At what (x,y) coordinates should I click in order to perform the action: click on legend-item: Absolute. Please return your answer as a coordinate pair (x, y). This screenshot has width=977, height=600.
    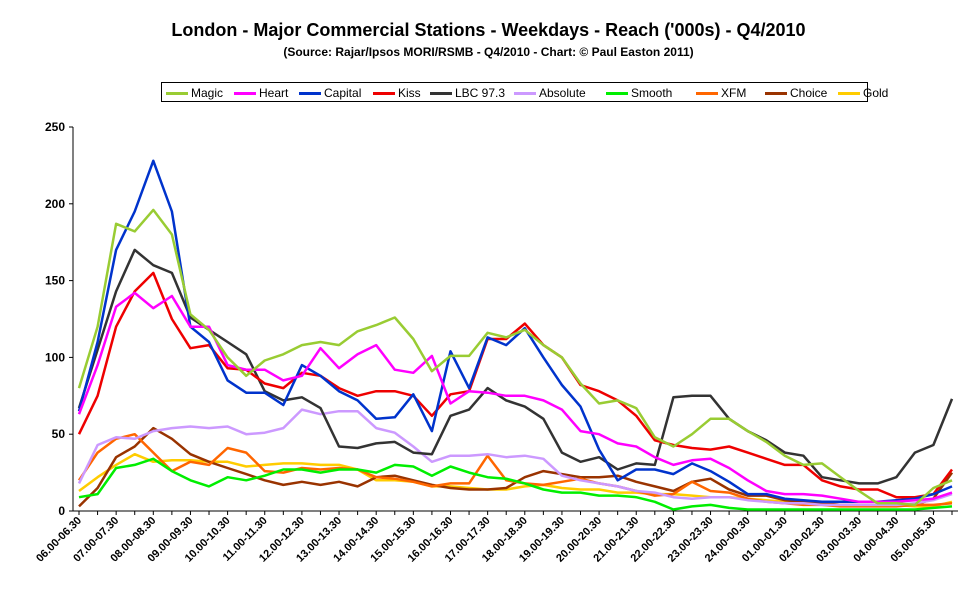
    Looking at the image, I should click on (550, 93).